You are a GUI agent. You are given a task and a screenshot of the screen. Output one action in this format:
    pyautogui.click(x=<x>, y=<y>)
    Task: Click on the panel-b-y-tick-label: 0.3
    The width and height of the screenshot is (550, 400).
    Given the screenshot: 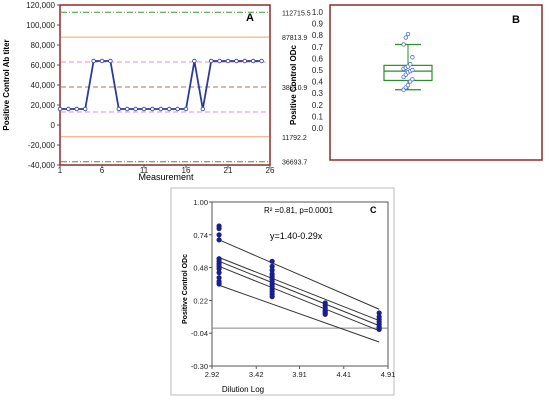 What is the action you would take?
    pyautogui.click(x=318, y=93)
    